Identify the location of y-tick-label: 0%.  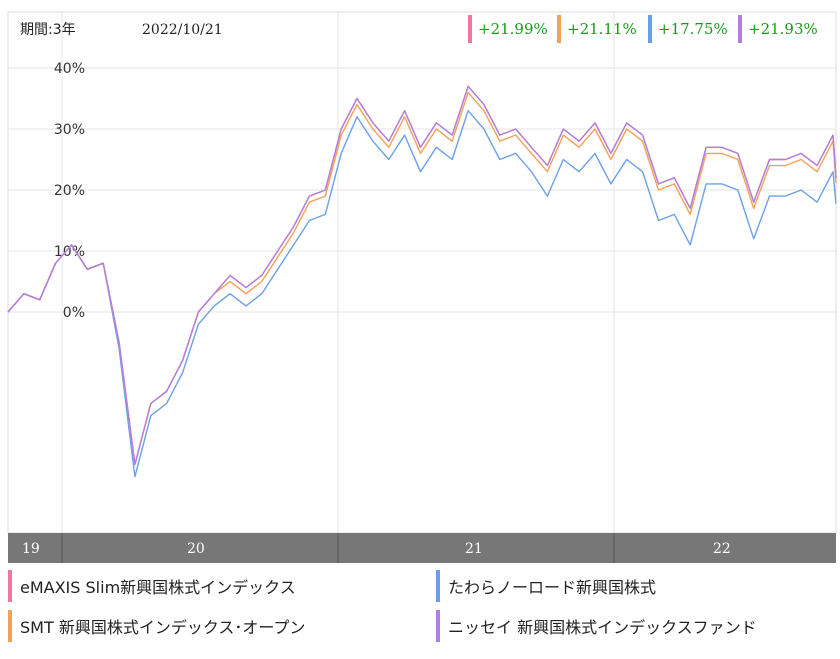
(74, 313).